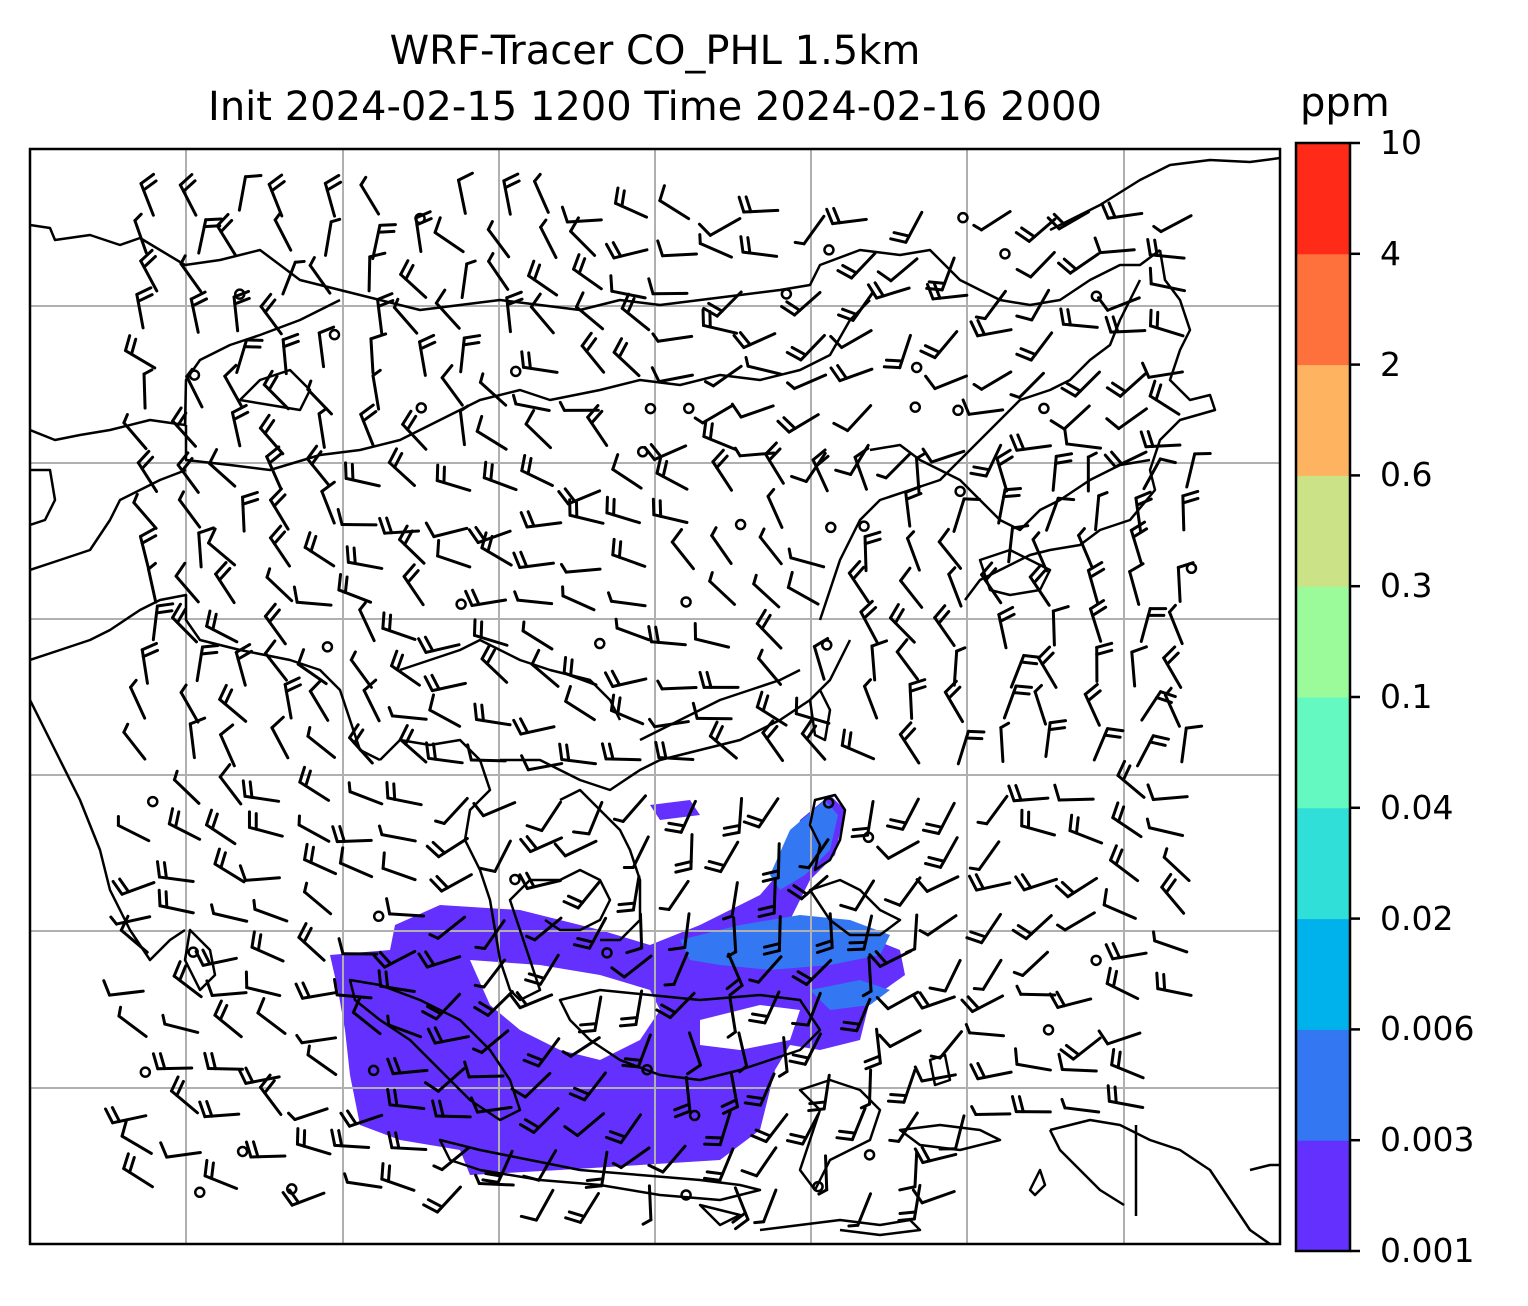  What do you see at coordinates (1327, 697) in the screenshot?
I see `colorbar` at bounding box center [1327, 697].